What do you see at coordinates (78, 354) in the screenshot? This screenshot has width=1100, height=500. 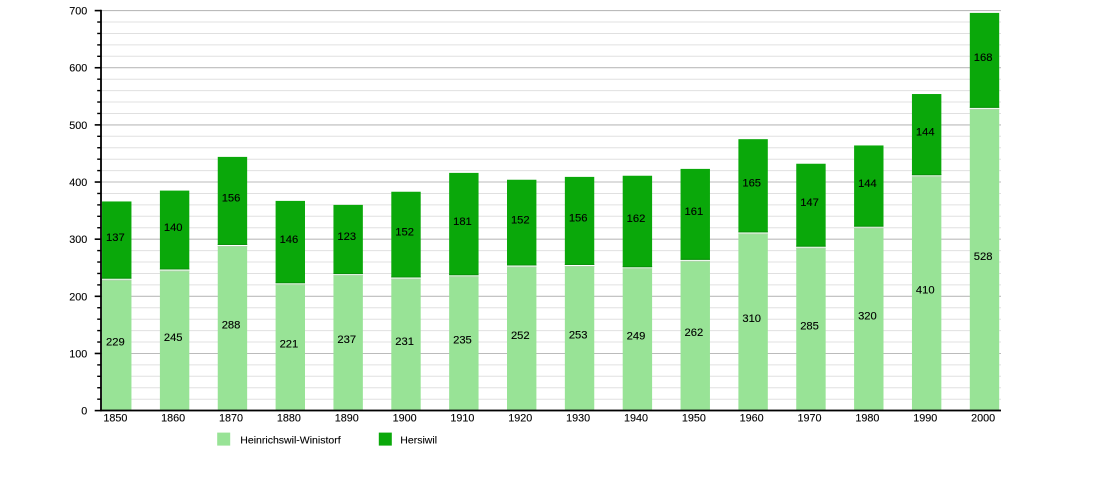 I see `svg-text: 100` at bounding box center [78, 354].